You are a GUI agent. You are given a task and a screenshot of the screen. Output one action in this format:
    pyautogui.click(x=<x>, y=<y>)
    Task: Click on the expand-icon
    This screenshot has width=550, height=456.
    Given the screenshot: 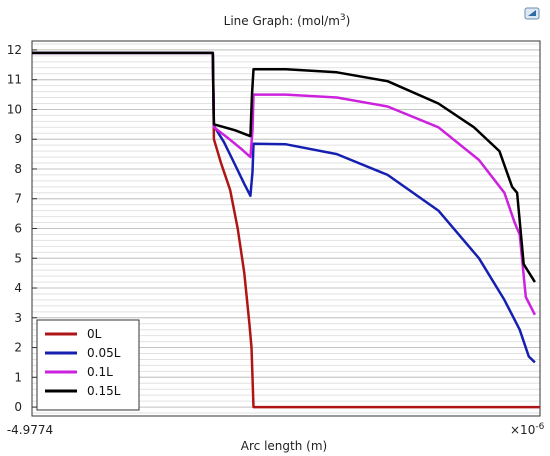 What is the action you would take?
    pyautogui.click(x=532, y=13)
    